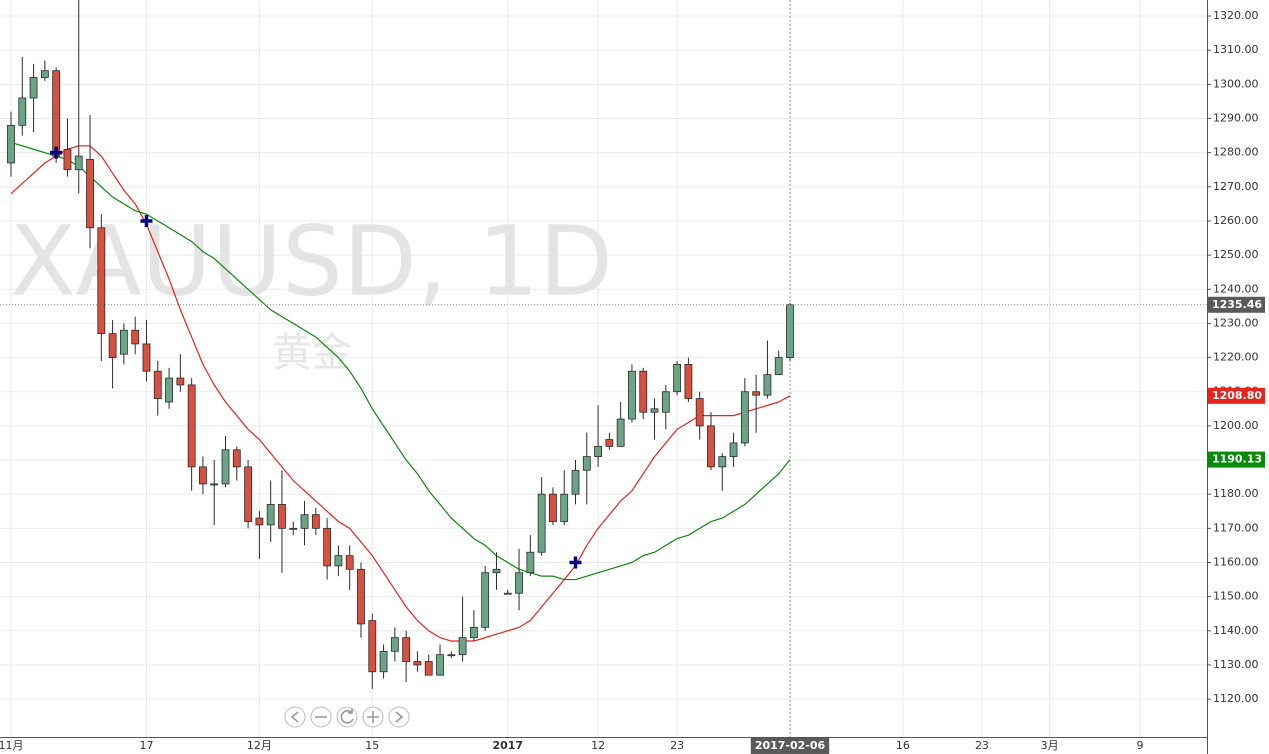 This screenshot has width=1269, height=754. I want to click on x-tick-label: 15, so click(372, 745).